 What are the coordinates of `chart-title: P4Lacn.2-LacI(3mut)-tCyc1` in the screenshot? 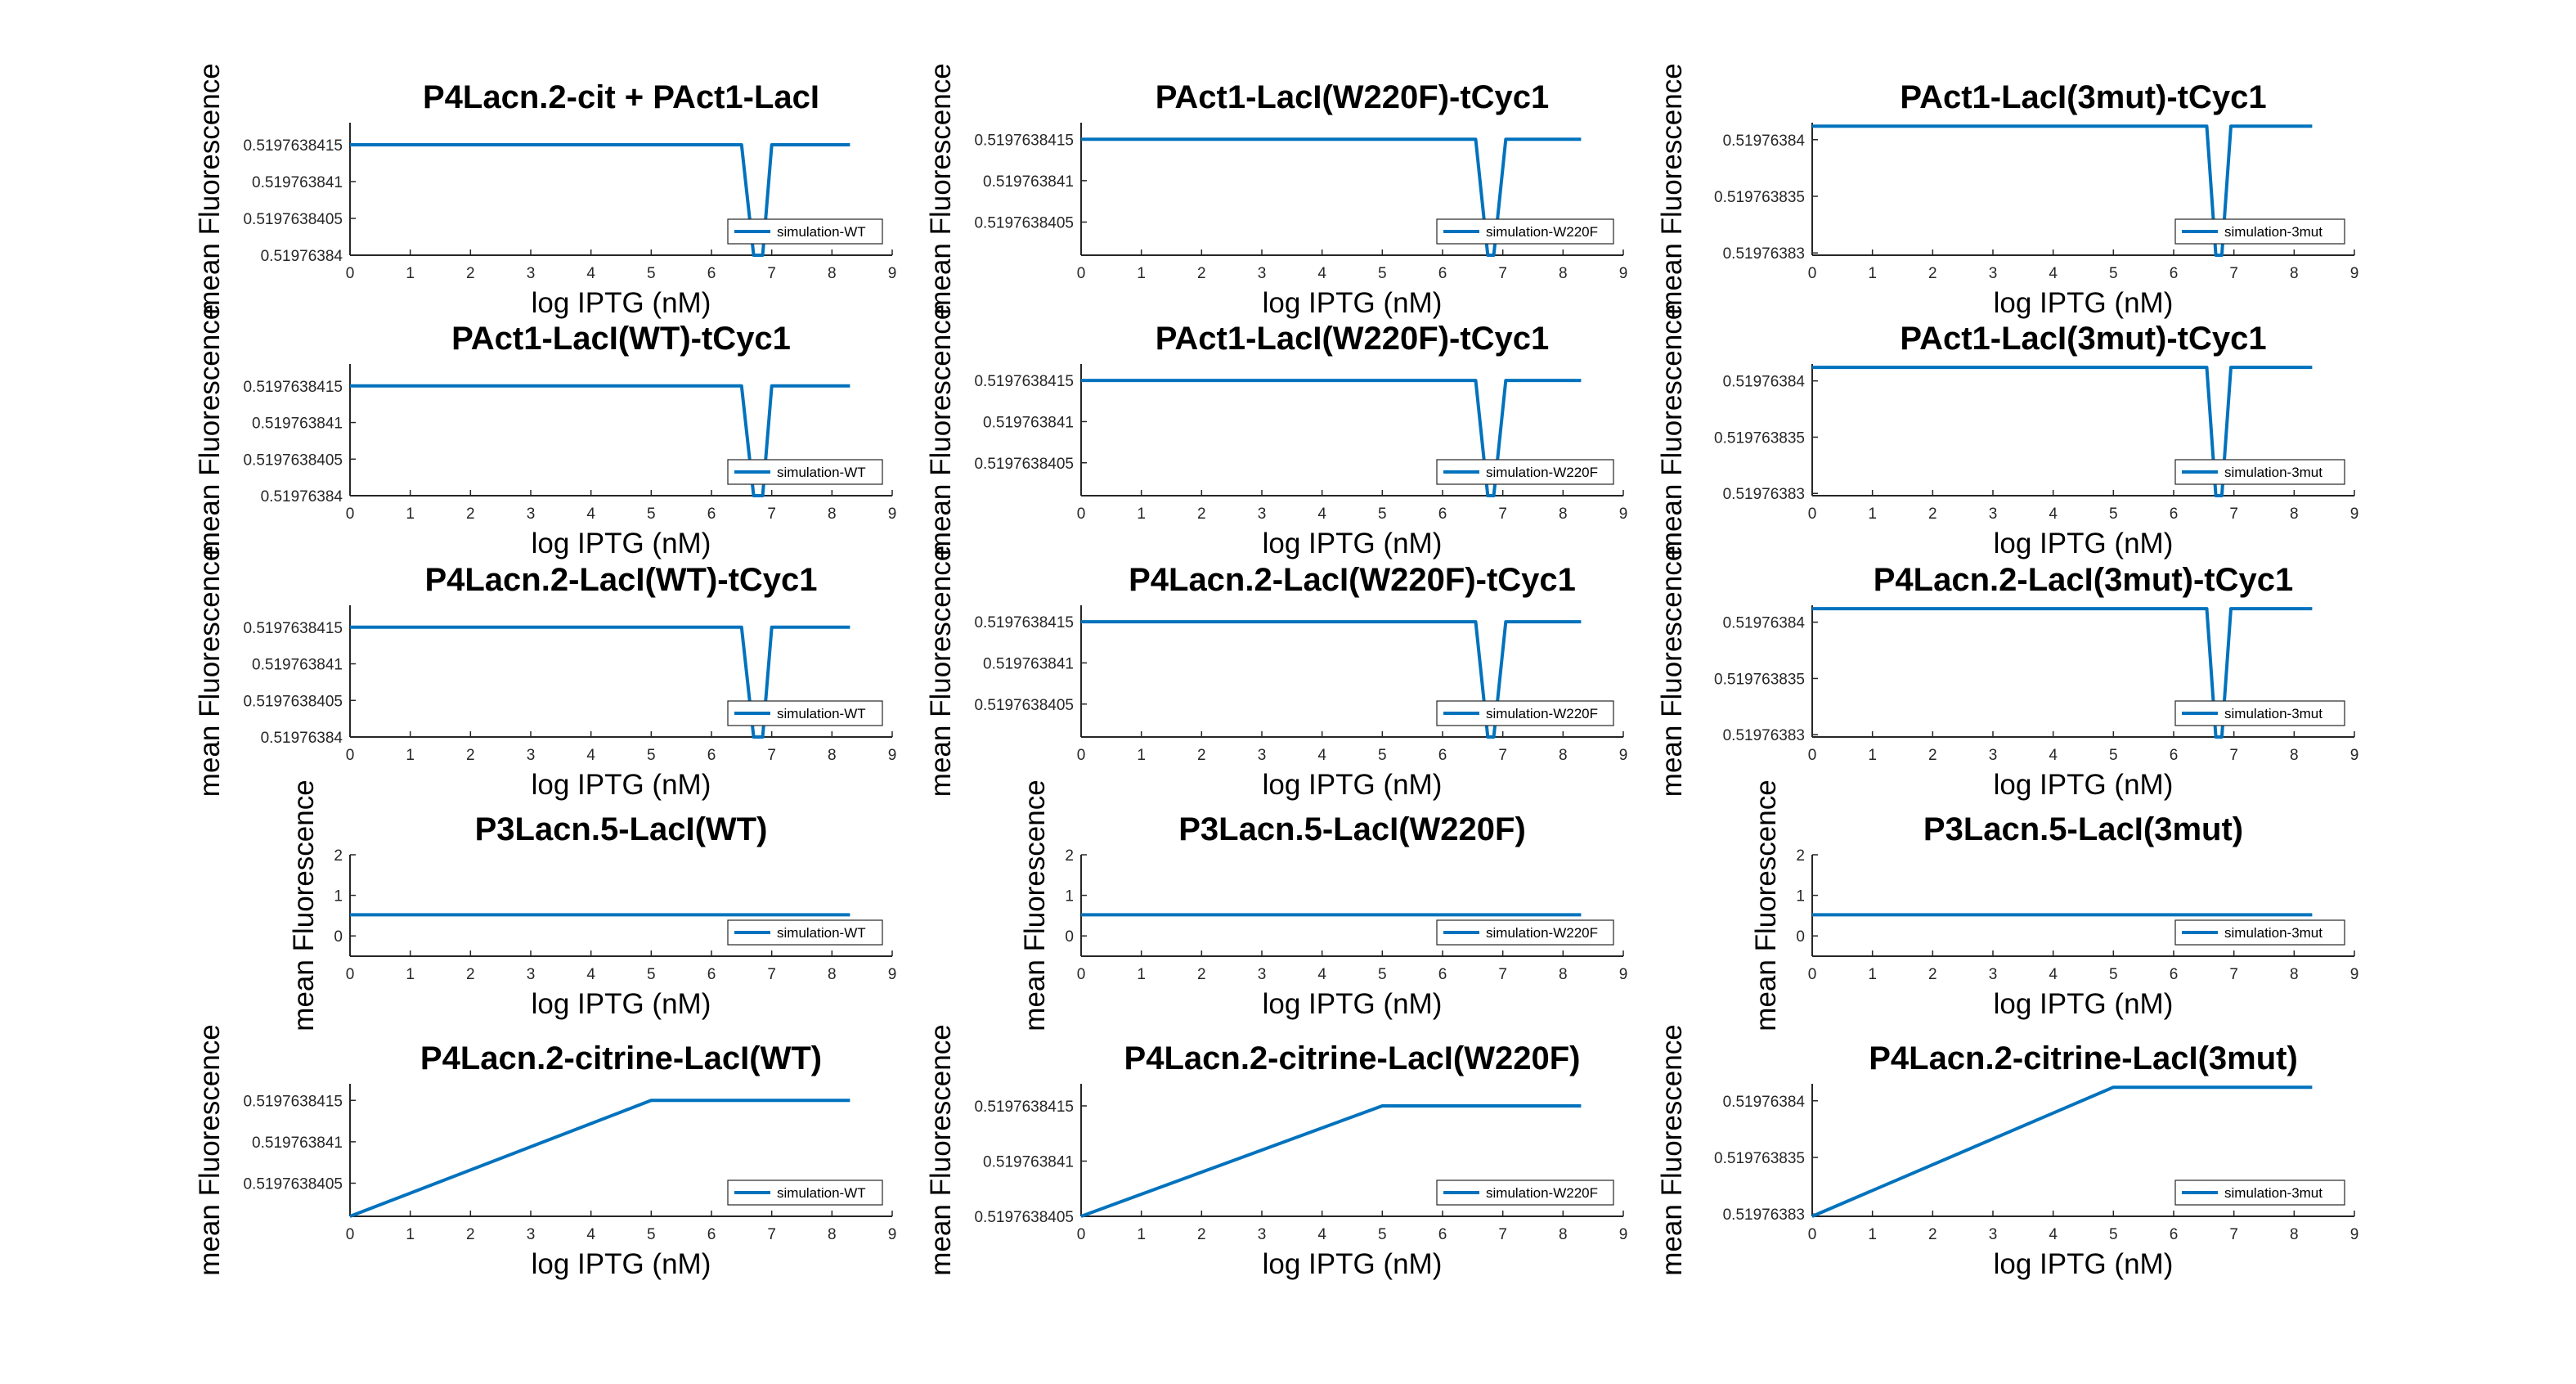 It's located at (2083, 580).